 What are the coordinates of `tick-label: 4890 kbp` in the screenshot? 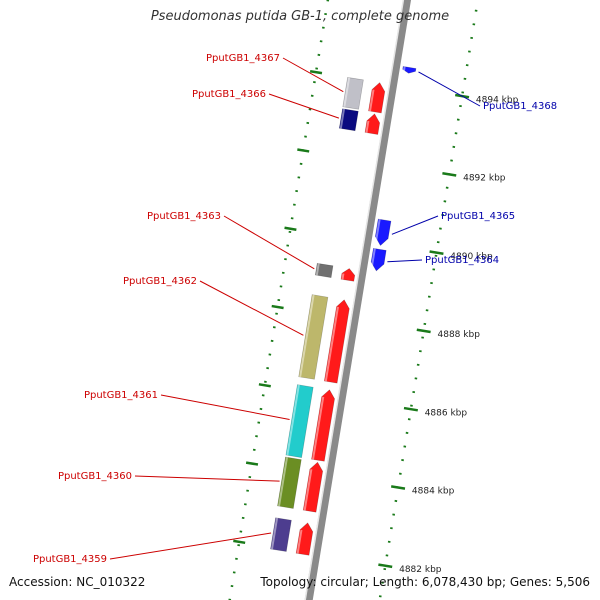 It's located at (471, 257).